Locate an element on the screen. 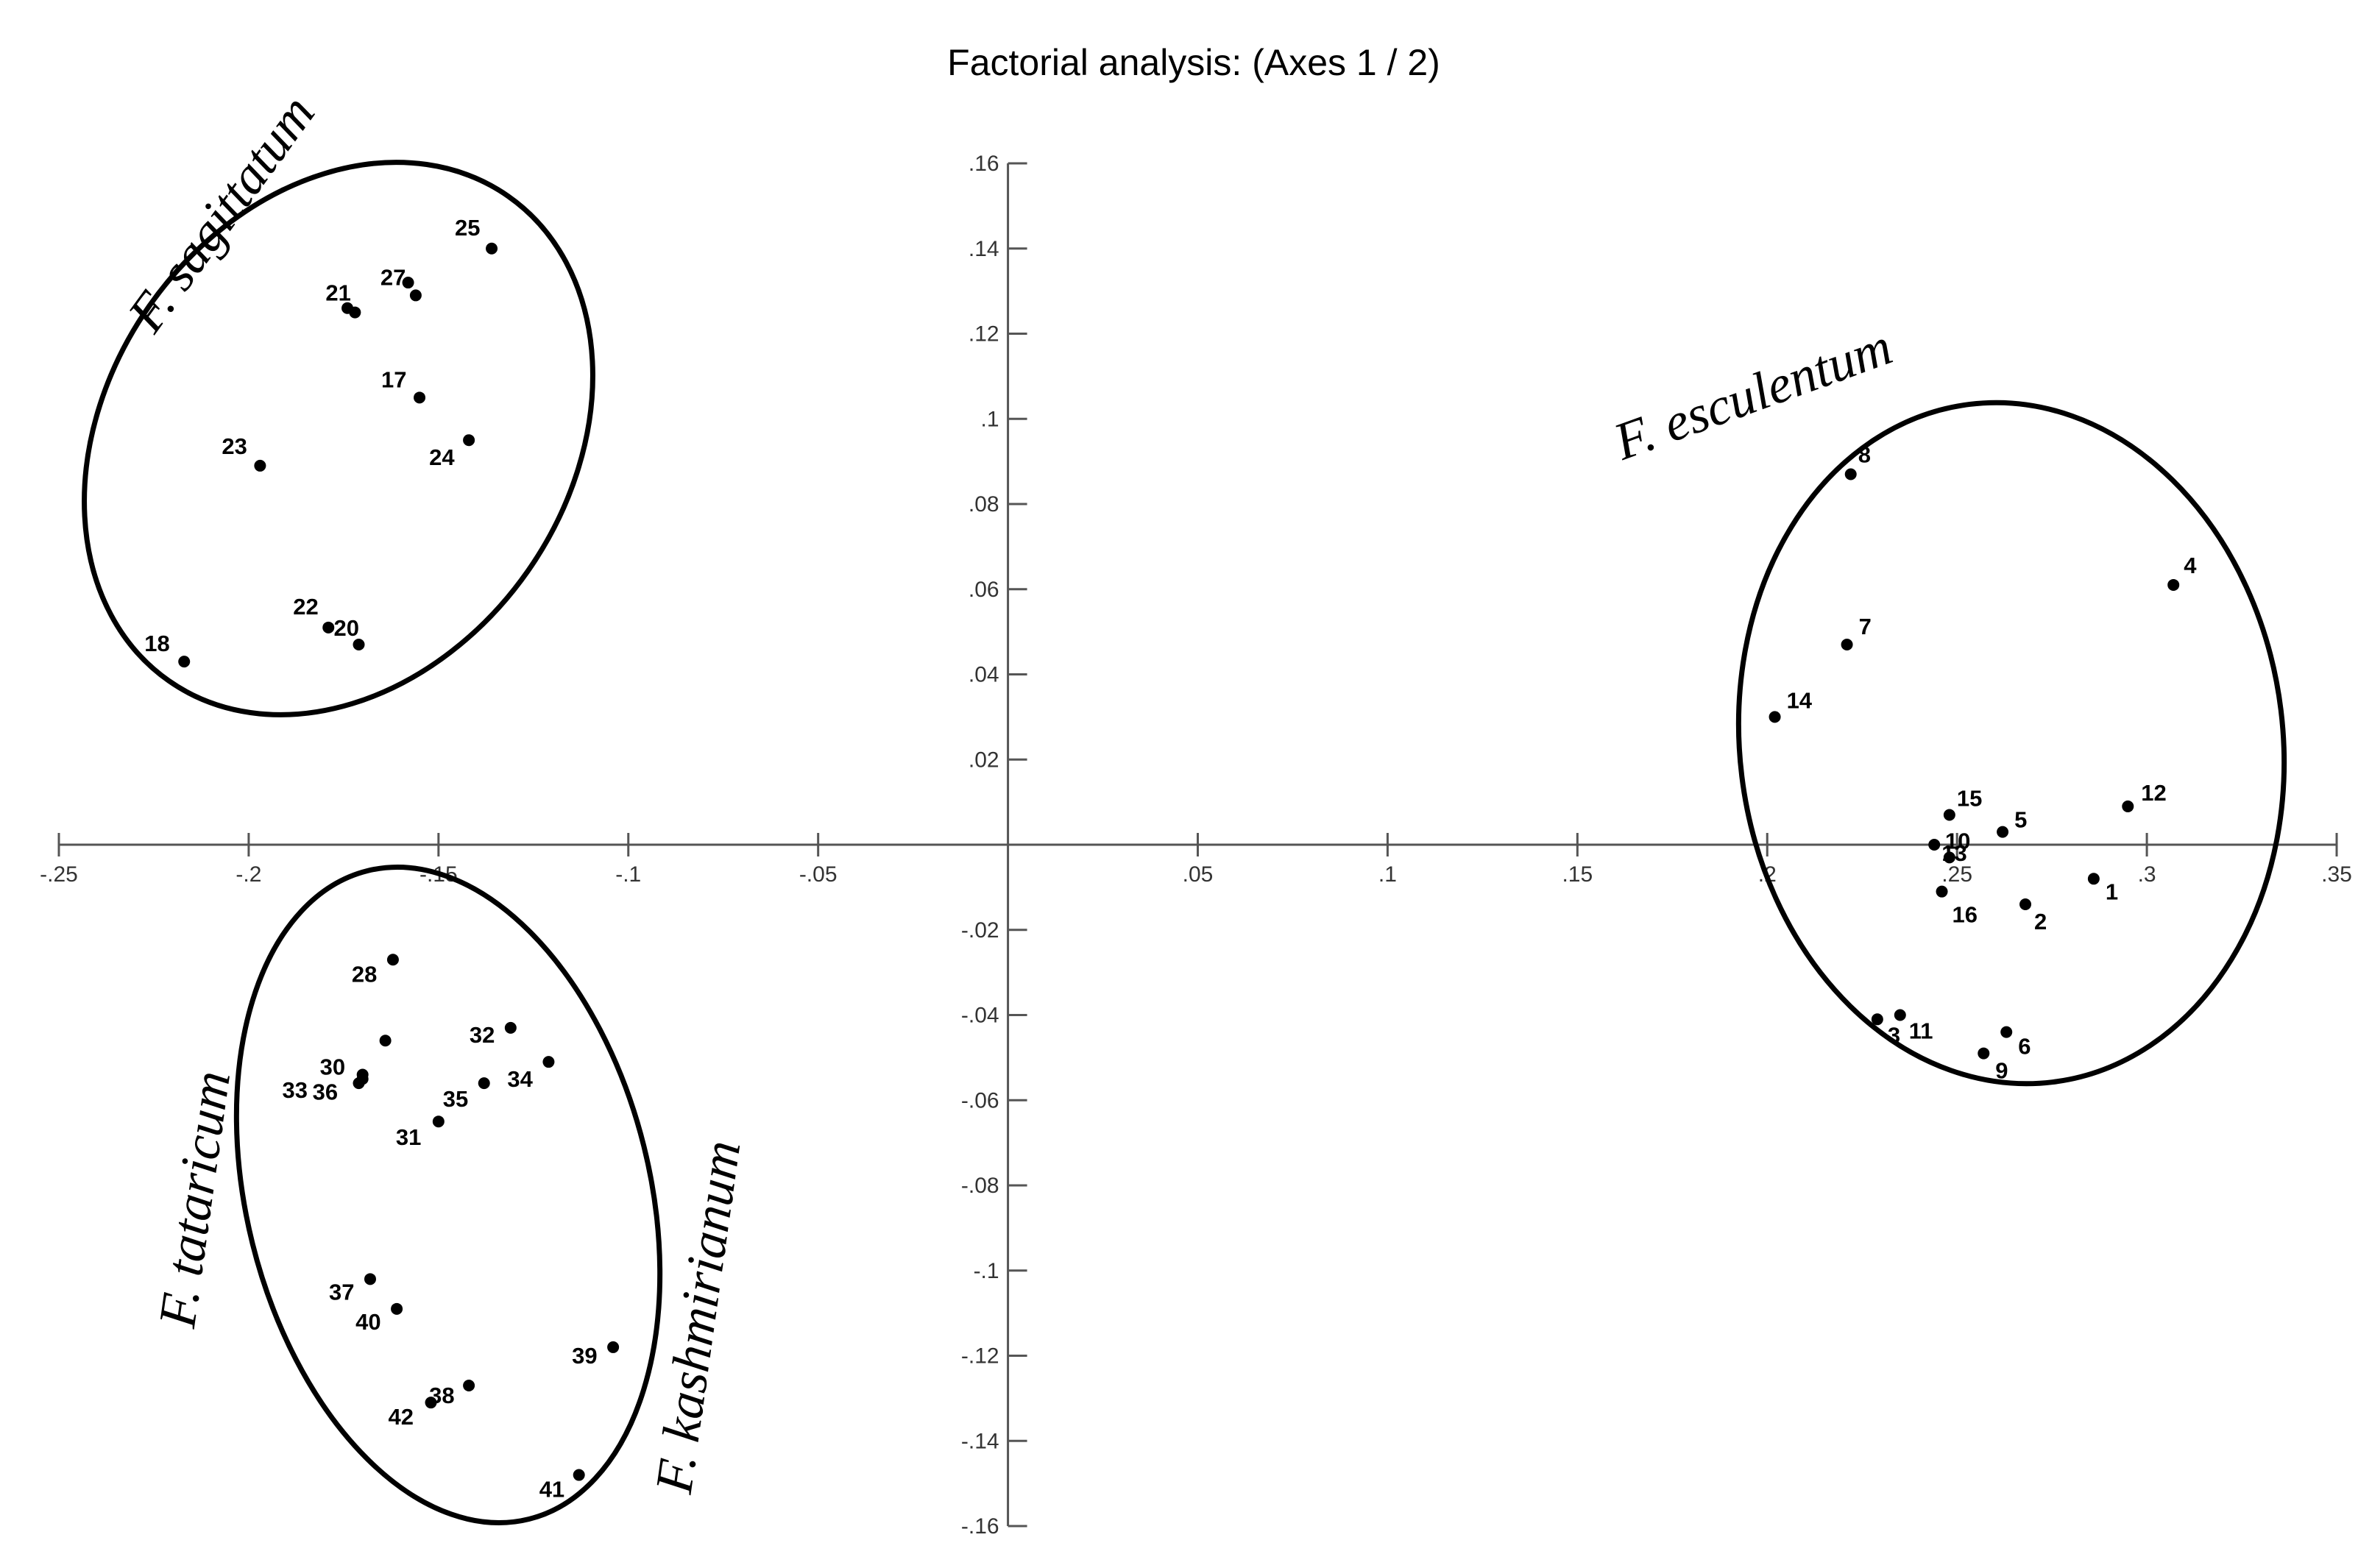 The width and height of the screenshot is (2372, 1568). point-label-31: 31 is located at coordinates (408, 1137).